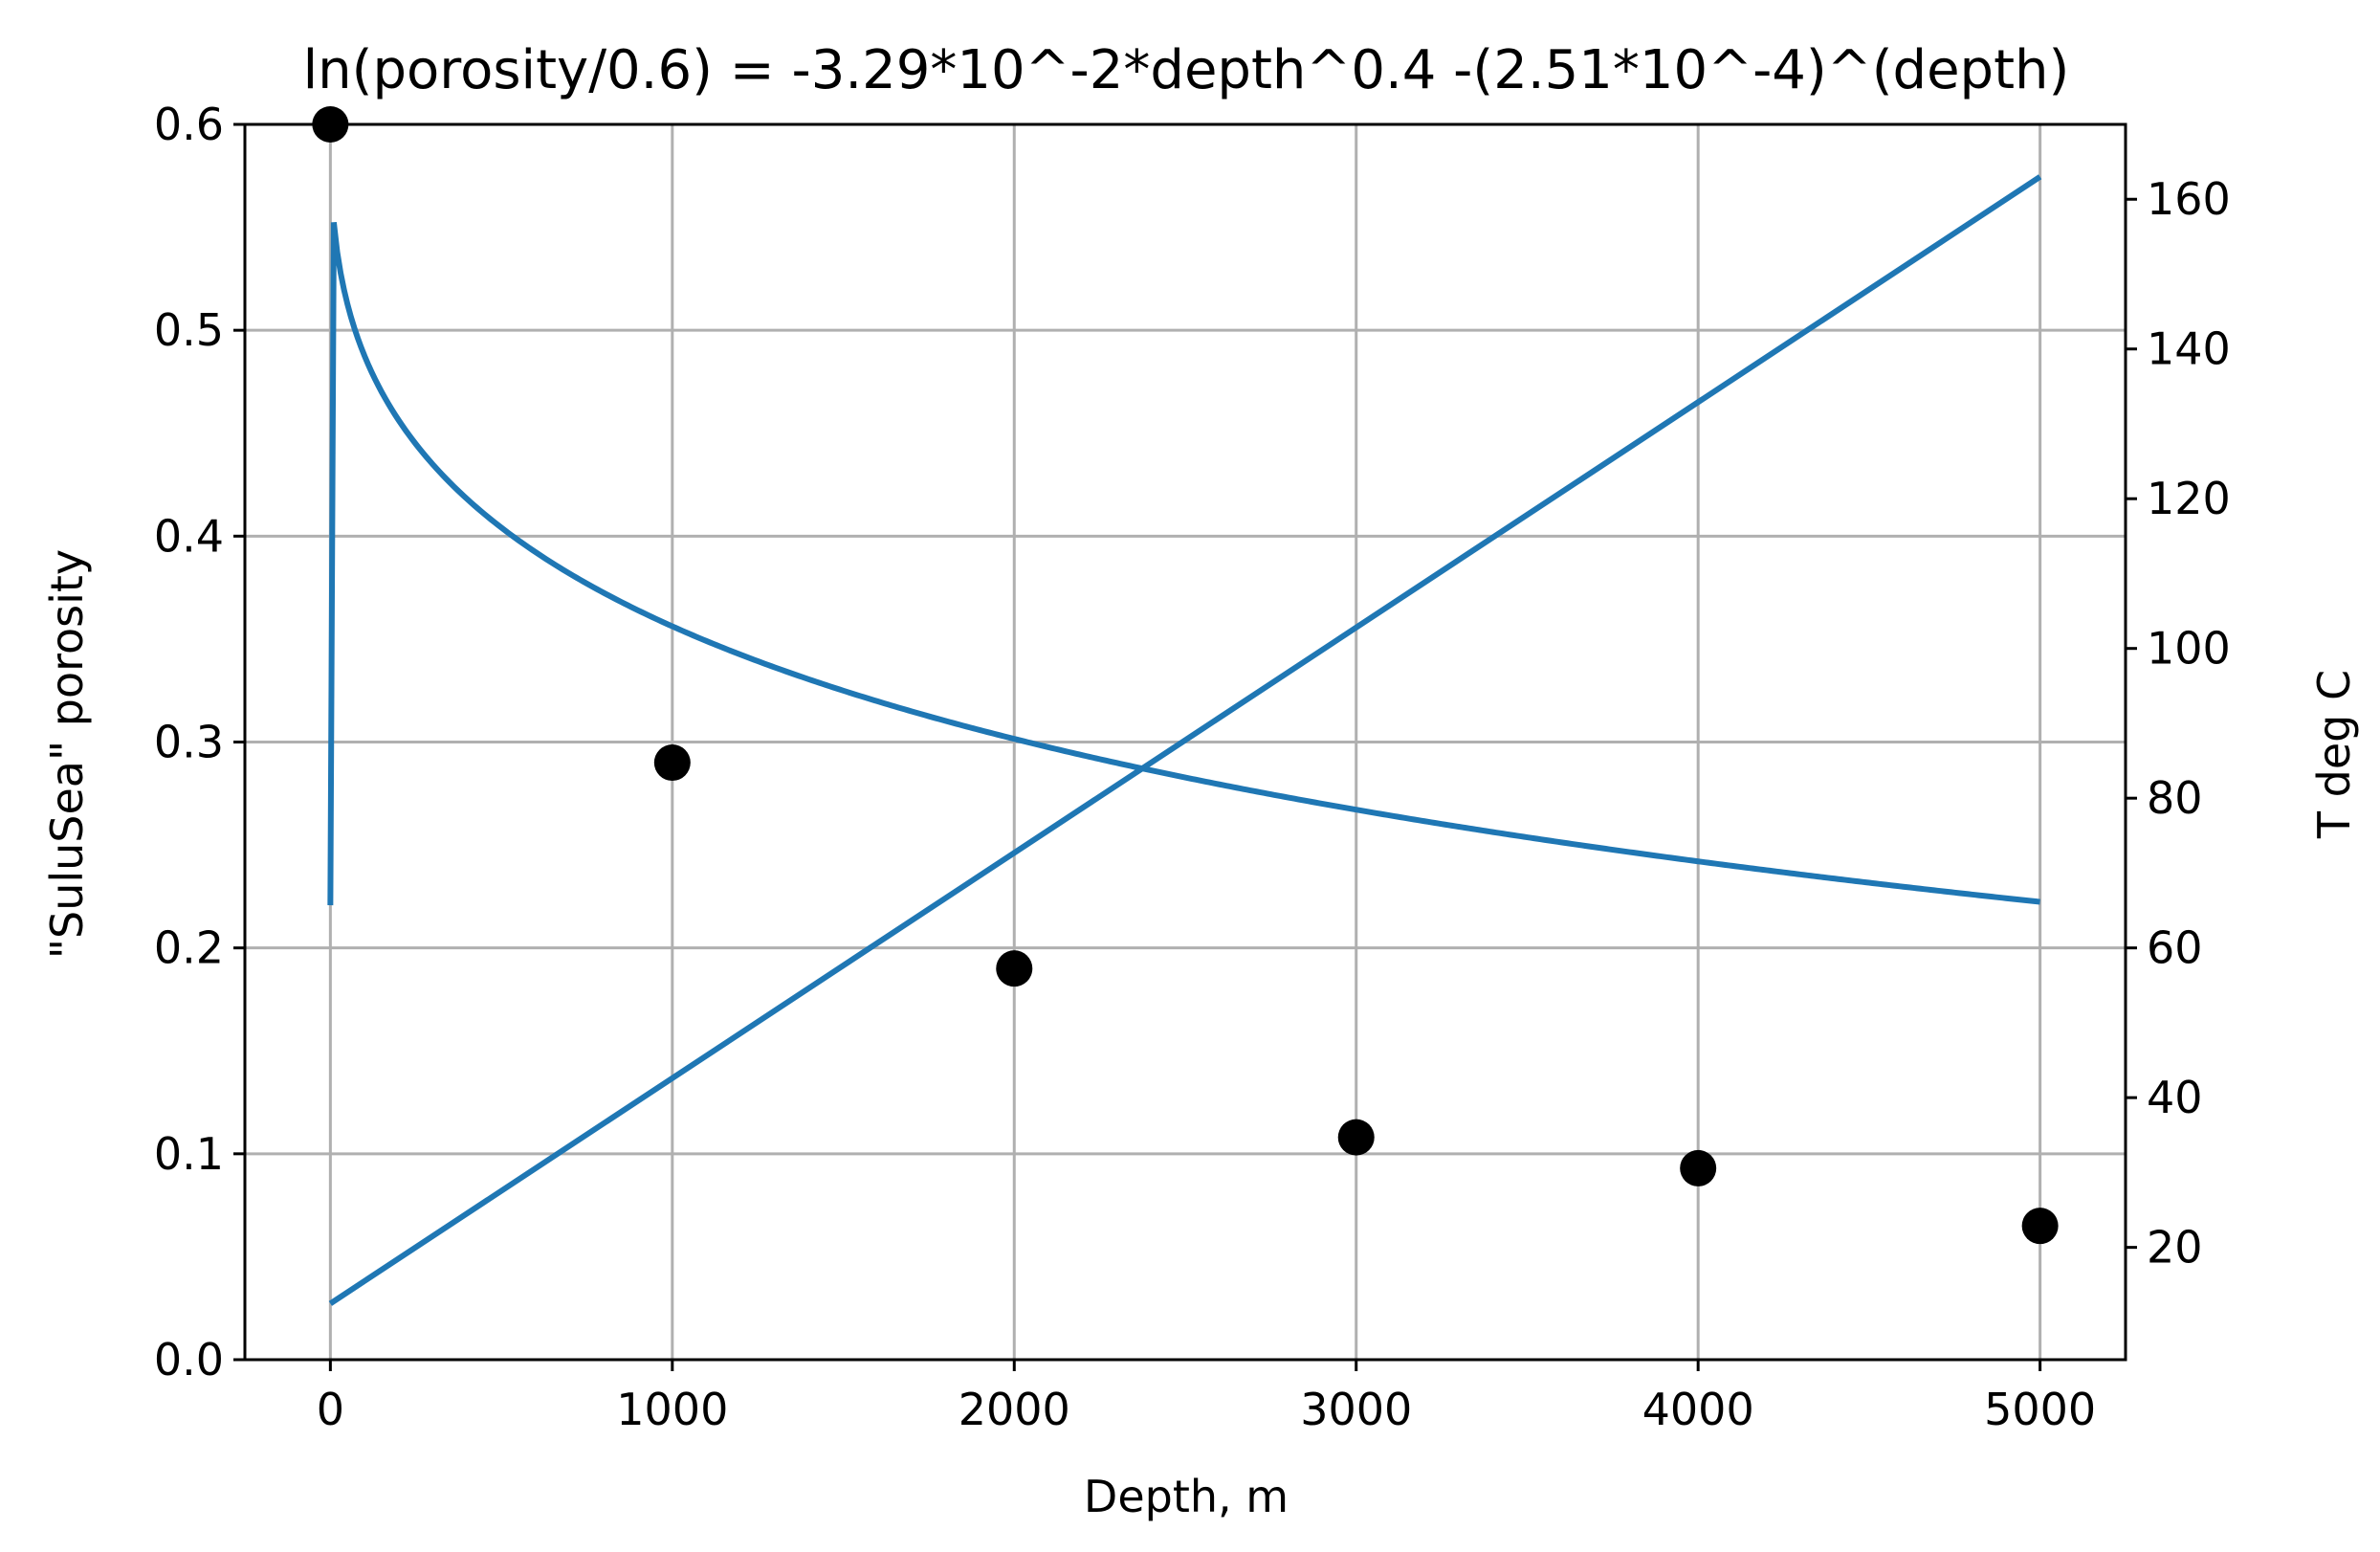 The height and width of the screenshot is (1552, 2380). I want to click on x-tick-label: 4000, so click(1698, 1410).